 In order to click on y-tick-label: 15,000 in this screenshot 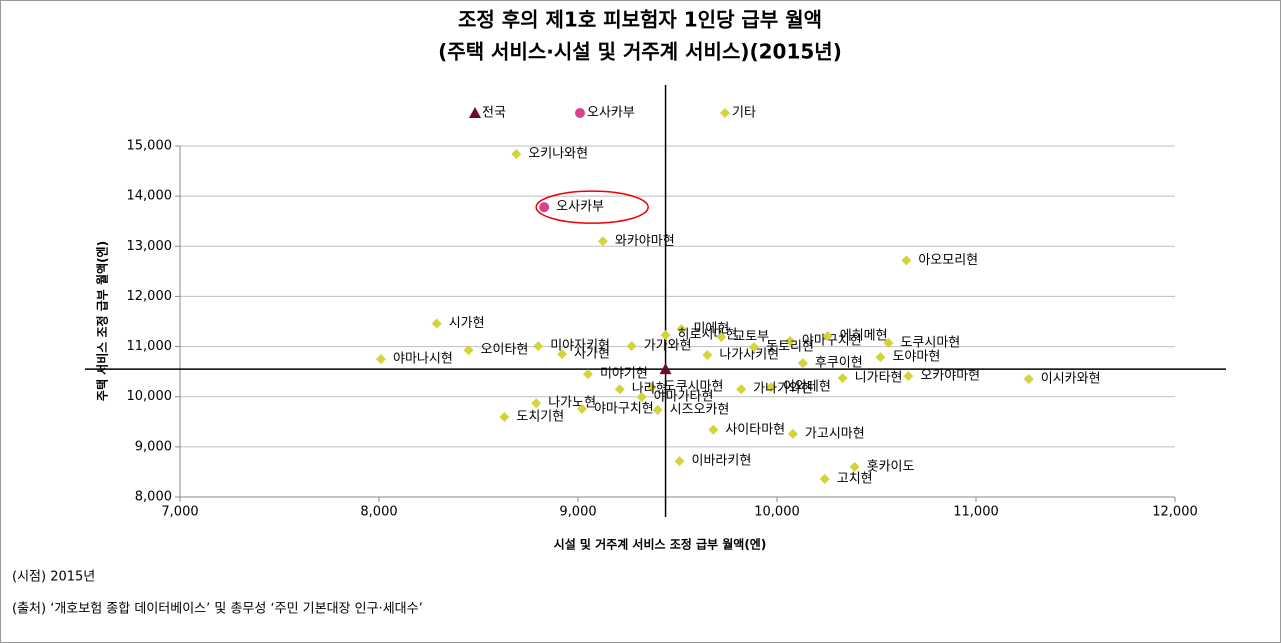, I will do `click(150, 146)`.